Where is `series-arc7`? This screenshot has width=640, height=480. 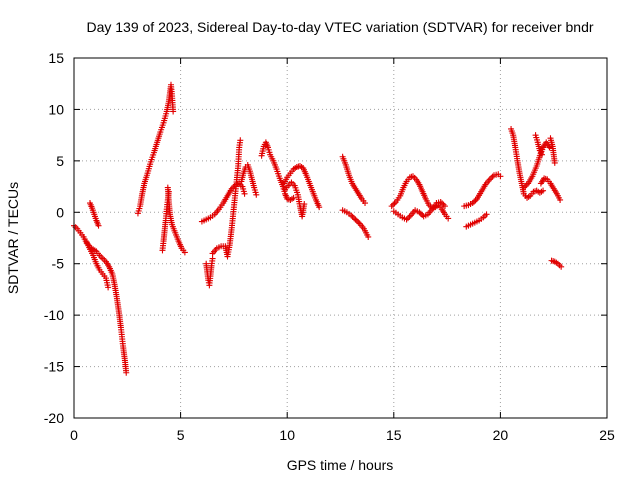
series-arc7 is located at coordinates (209, 272).